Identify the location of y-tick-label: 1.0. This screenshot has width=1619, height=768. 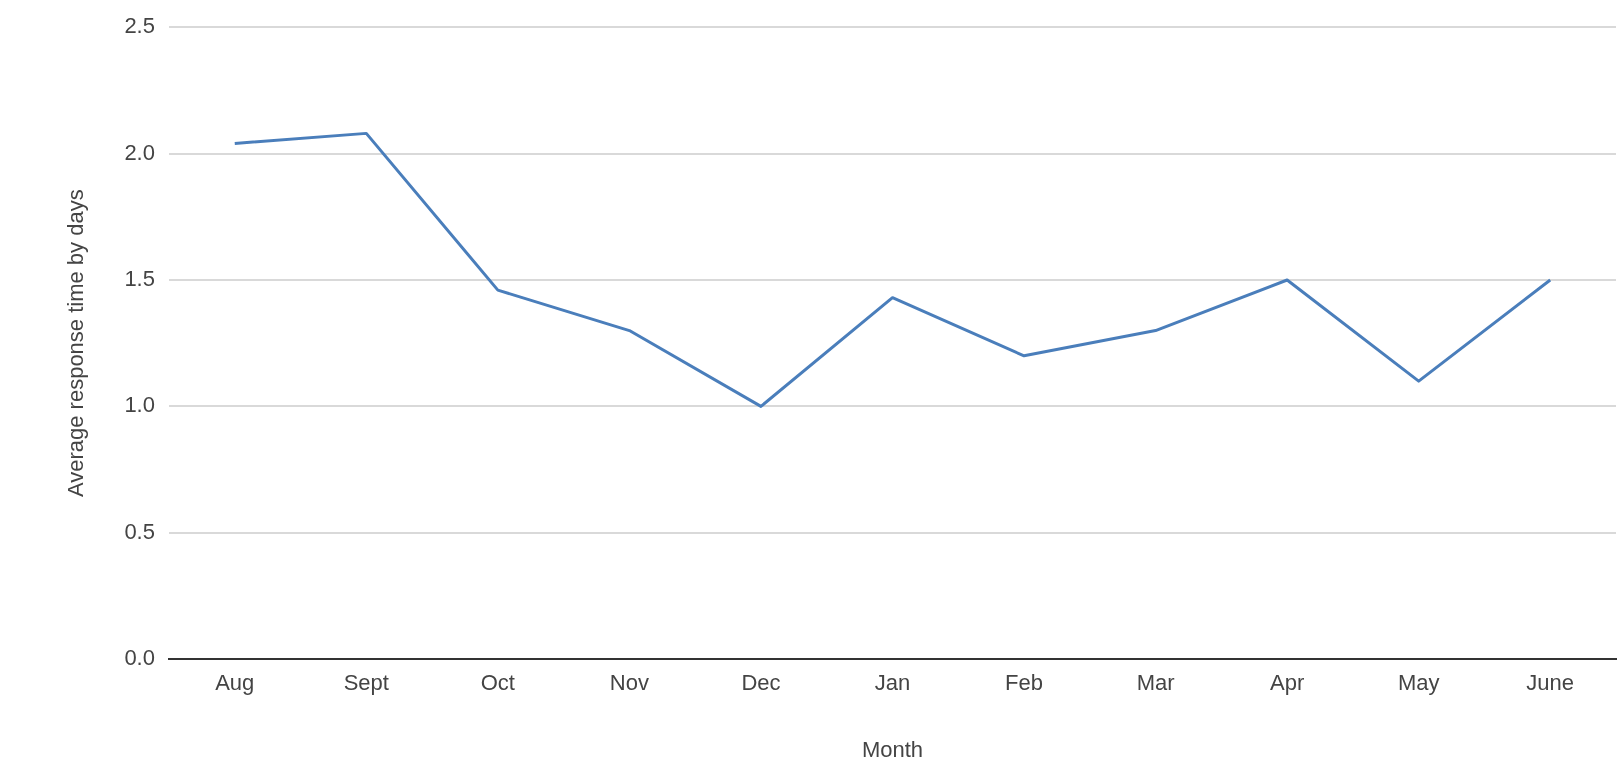
(139, 405).